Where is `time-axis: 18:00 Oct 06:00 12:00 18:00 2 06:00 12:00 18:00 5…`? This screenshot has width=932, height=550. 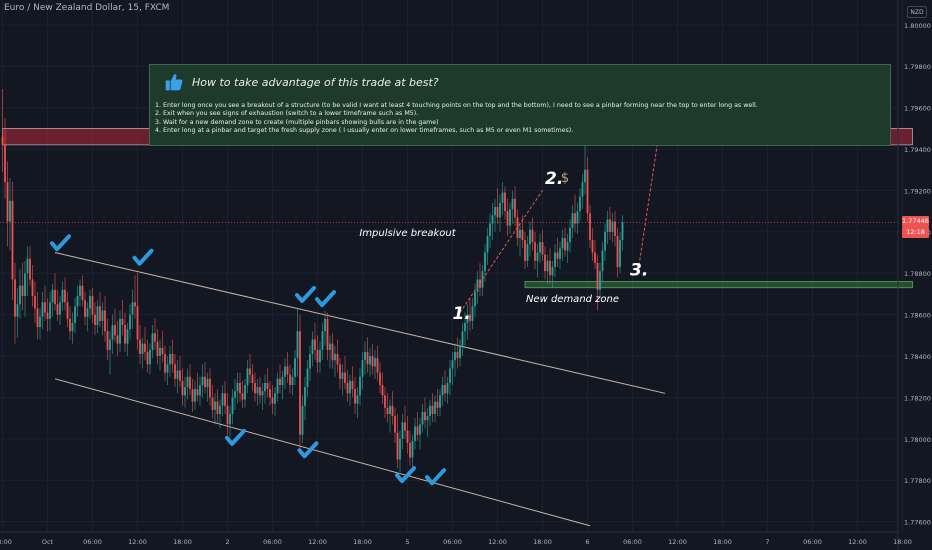 time-axis: 18:00 Oct 06:00 12:00 18:00 2 06:00 12:00 18:00 5… is located at coordinates (456, 542).